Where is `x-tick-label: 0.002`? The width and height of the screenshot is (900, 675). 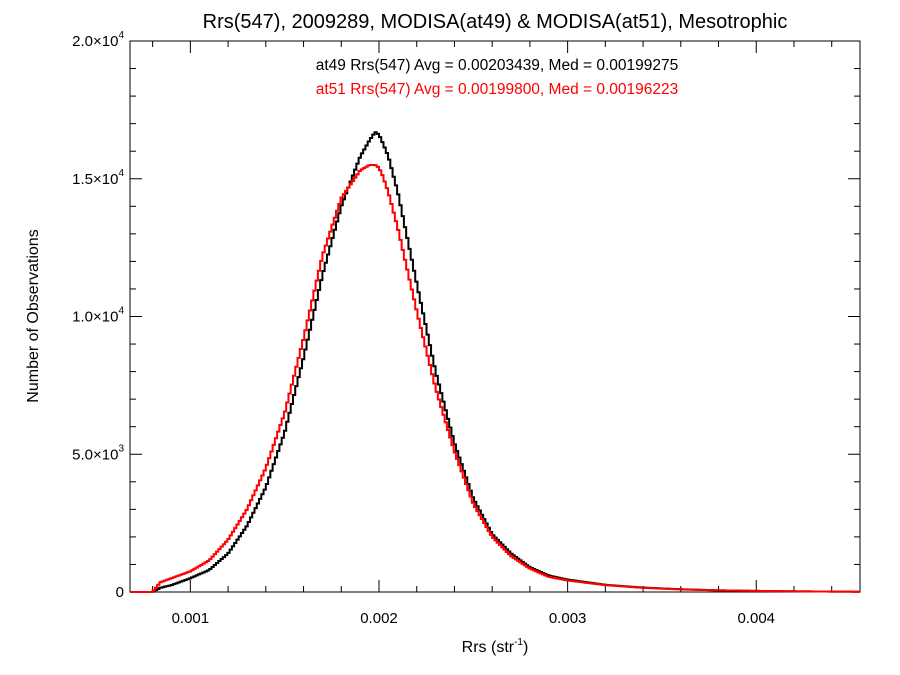 x-tick-label: 0.002 is located at coordinates (379, 618).